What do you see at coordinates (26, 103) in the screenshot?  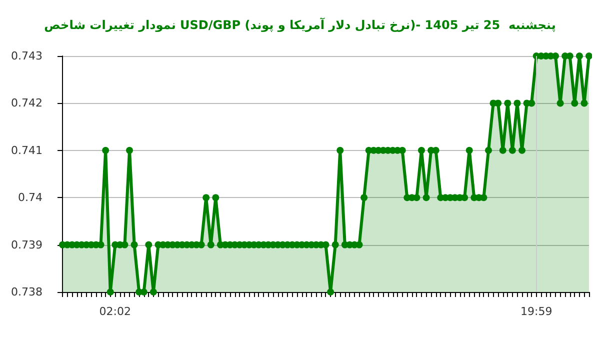 I see `y-tick-label: 0.742` at bounding box center [26, 103].